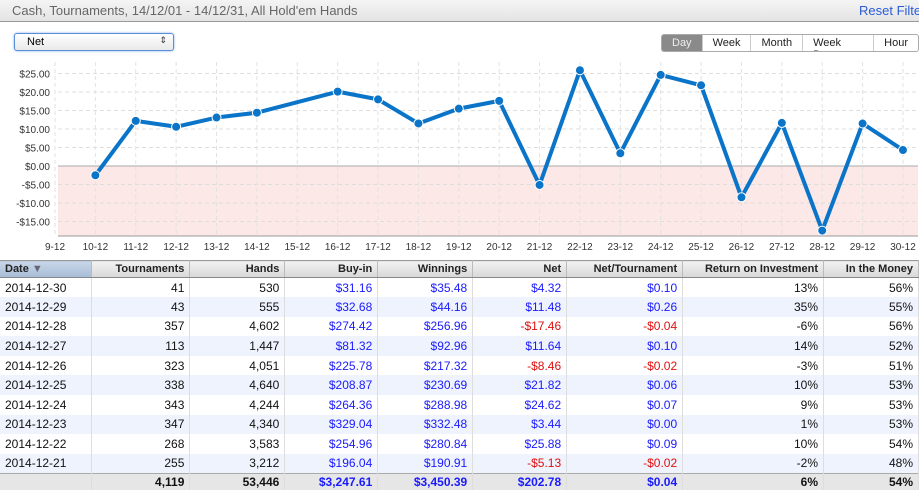 The width and height of the screenshot is (919, 496). I want to click on column-header-winnings: Winnings, so click(425, 269).